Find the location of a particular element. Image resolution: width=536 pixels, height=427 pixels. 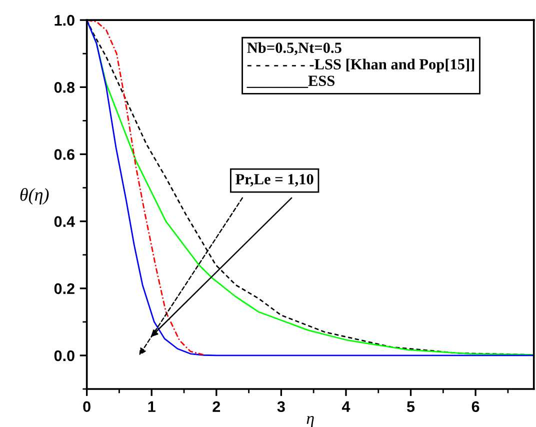

y-tick-label: 0.8 is located at coordinates (64, 87).